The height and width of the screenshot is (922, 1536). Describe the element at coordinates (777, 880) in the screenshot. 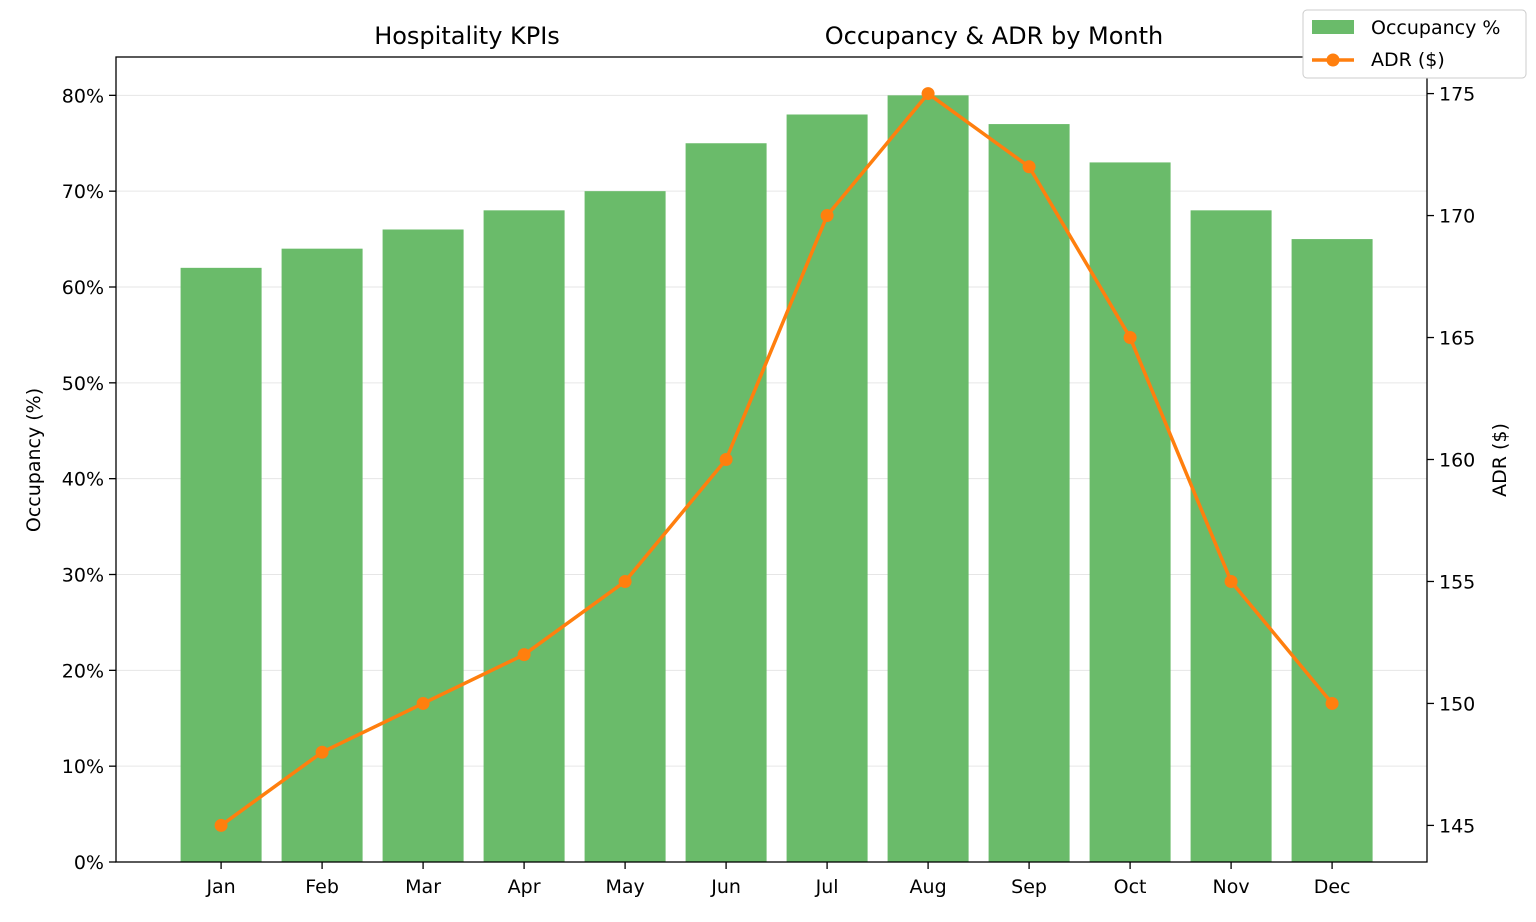

I see `x-axis: Jan Feb Mar Apr May Jun Jul Aug Sep Oct Nov Dec` at that location.